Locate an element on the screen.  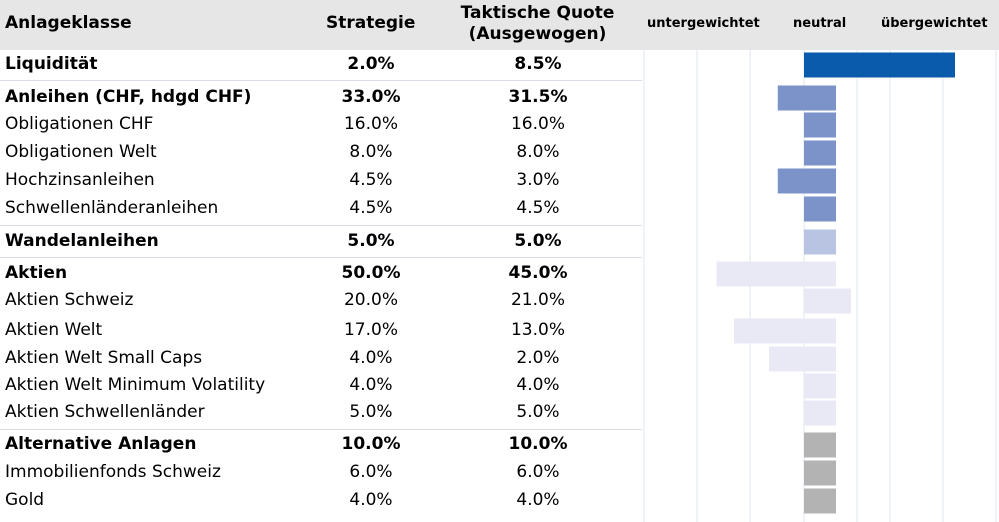
scale-label-neutral: neutral is located at coordinates (820, 23).